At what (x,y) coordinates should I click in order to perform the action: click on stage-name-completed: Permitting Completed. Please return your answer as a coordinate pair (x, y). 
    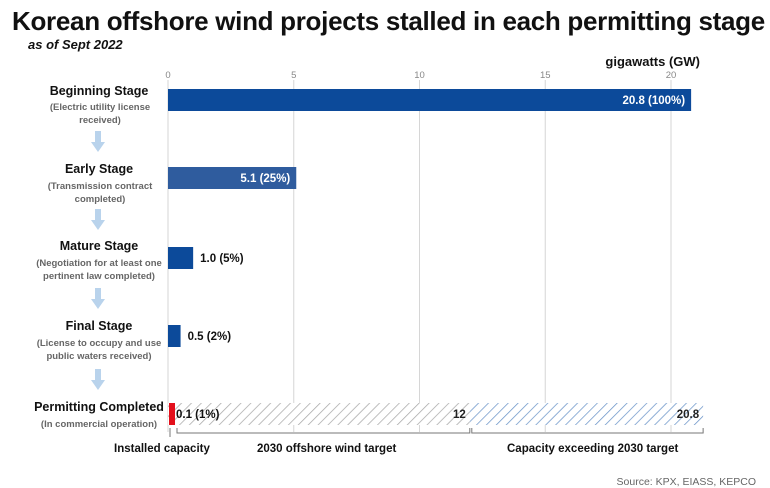
    Looking at the image, I should click on (99, 407).